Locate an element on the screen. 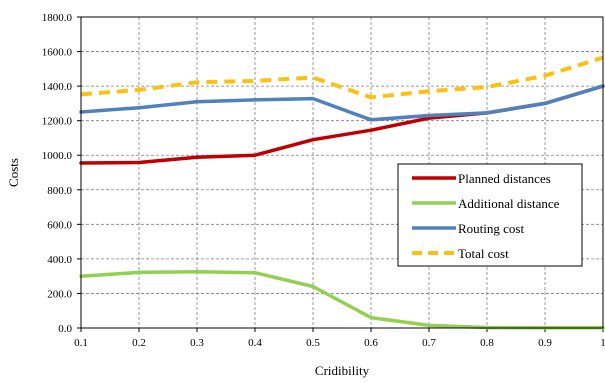  y-tick-label: 1000.0 is located at coordinates (57, 156).